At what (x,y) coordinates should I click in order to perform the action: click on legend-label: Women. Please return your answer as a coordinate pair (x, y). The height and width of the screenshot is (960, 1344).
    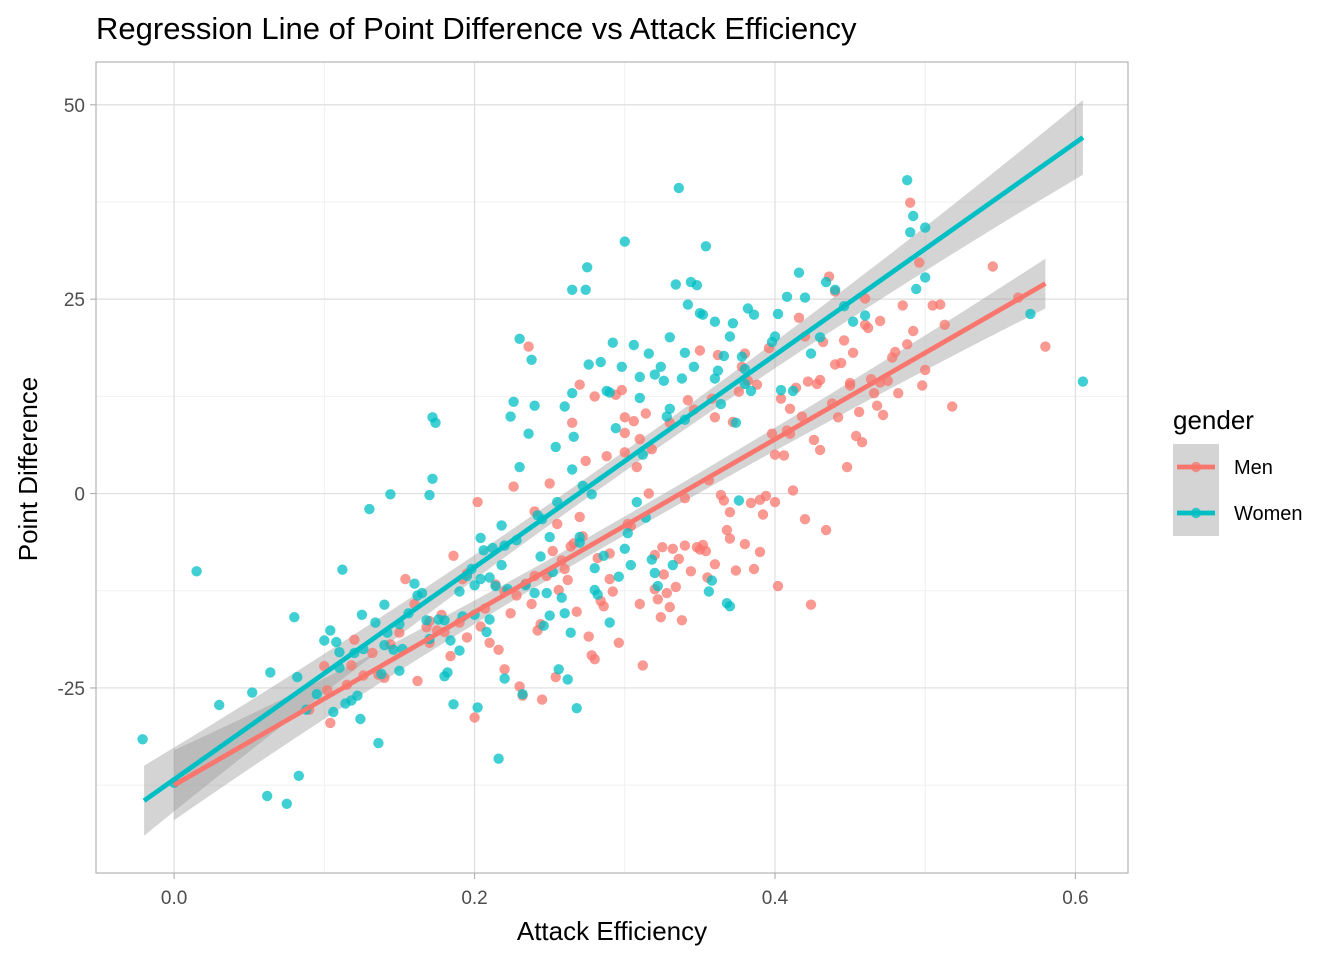
    Looking at the image, I should click on (1268, 514).